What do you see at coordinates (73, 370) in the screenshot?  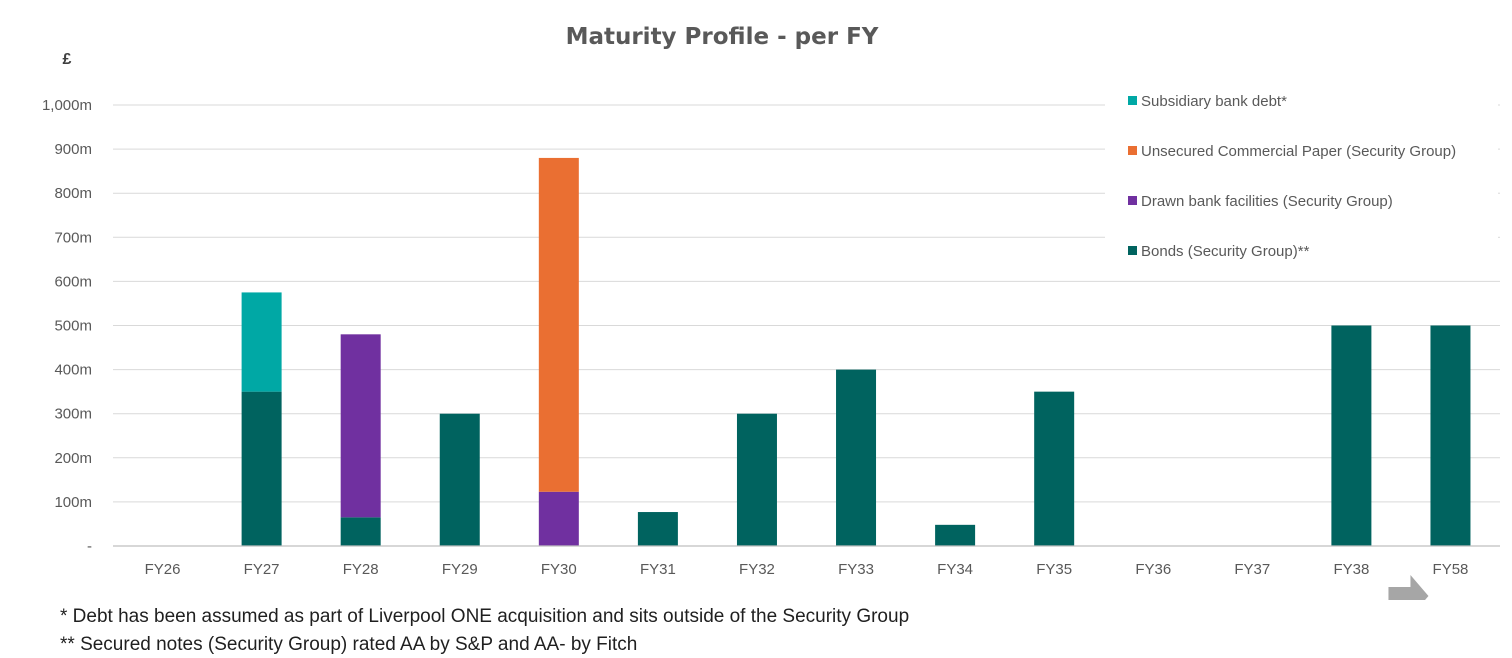 I see `y-tick-label-4: 400m` at bounding box center [73, 370].